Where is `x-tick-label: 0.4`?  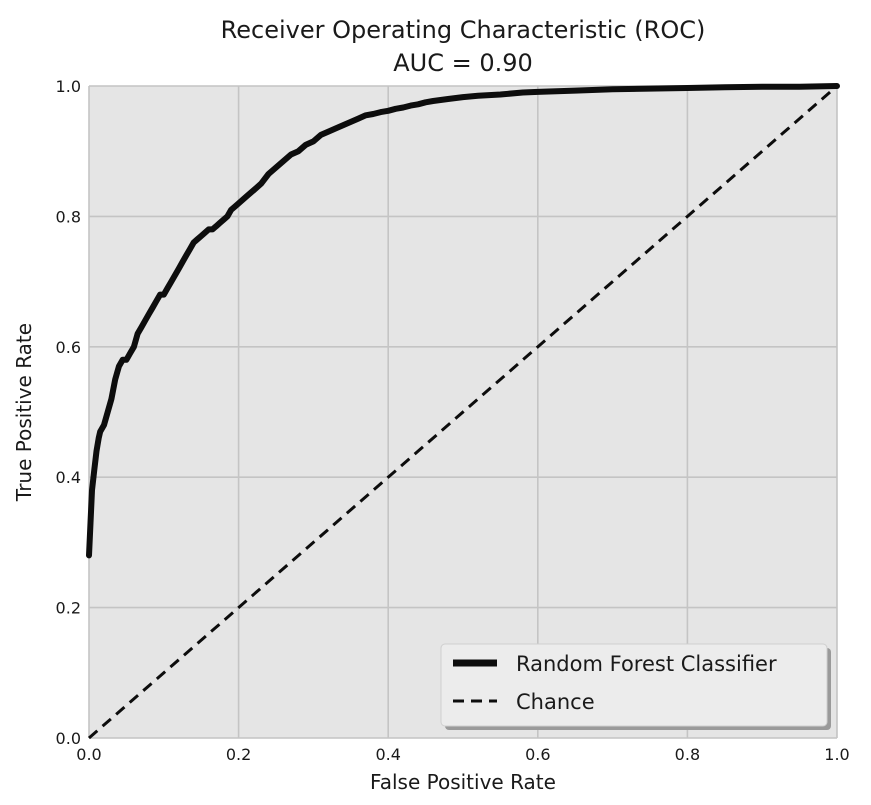
x-tick-label: 0.4 is located at coordinates (387, 754).